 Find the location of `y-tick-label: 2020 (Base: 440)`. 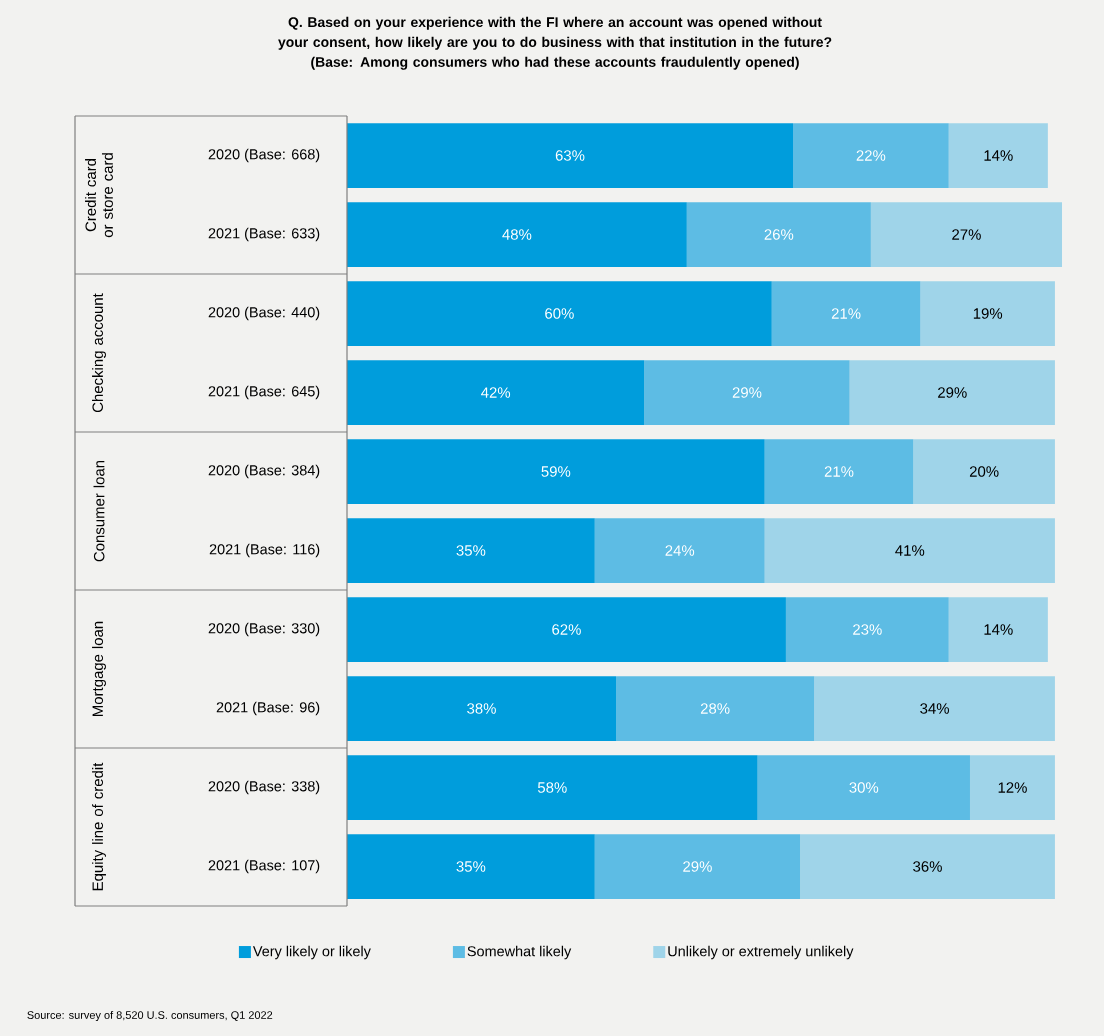

y-tick-label: 2020 (Base: 440) is located at coordinates (264, 313).